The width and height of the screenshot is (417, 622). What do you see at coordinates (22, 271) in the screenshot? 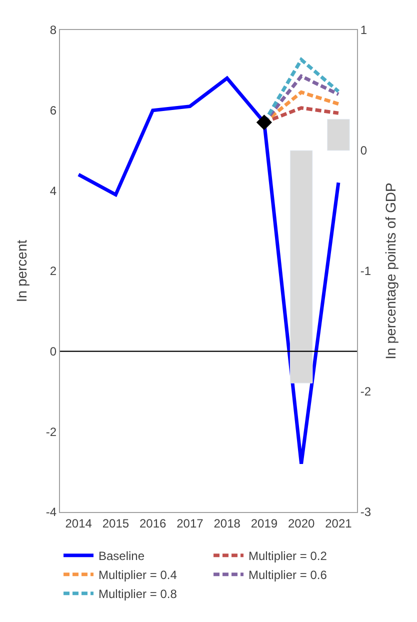
I see `y-axis-title: In percent` at bounding box center [22, 271].